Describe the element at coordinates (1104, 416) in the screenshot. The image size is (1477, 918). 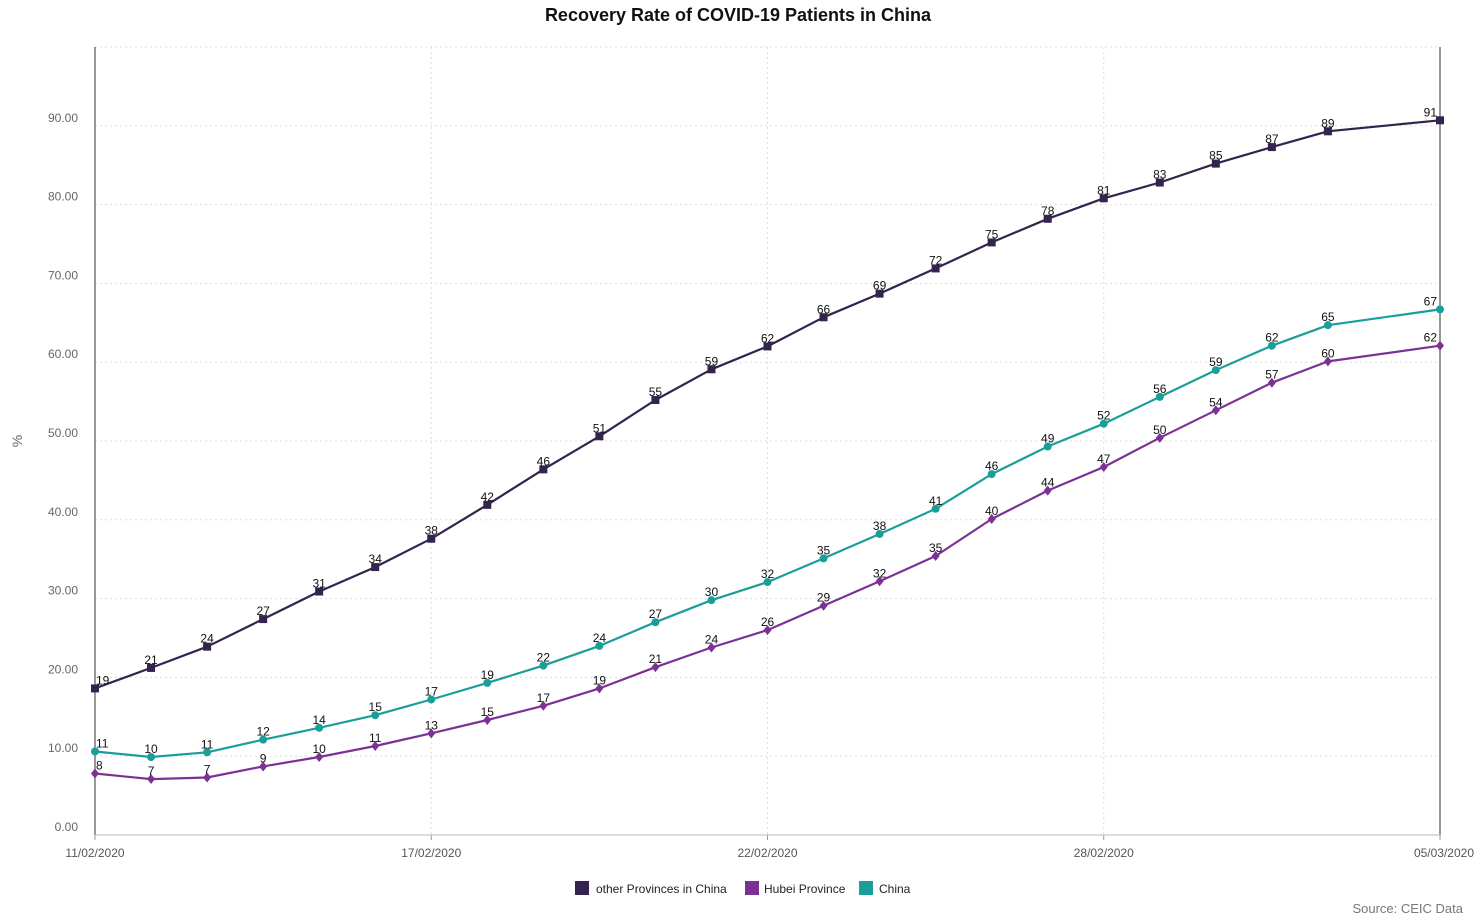
I see `data-label: 52` at that location.